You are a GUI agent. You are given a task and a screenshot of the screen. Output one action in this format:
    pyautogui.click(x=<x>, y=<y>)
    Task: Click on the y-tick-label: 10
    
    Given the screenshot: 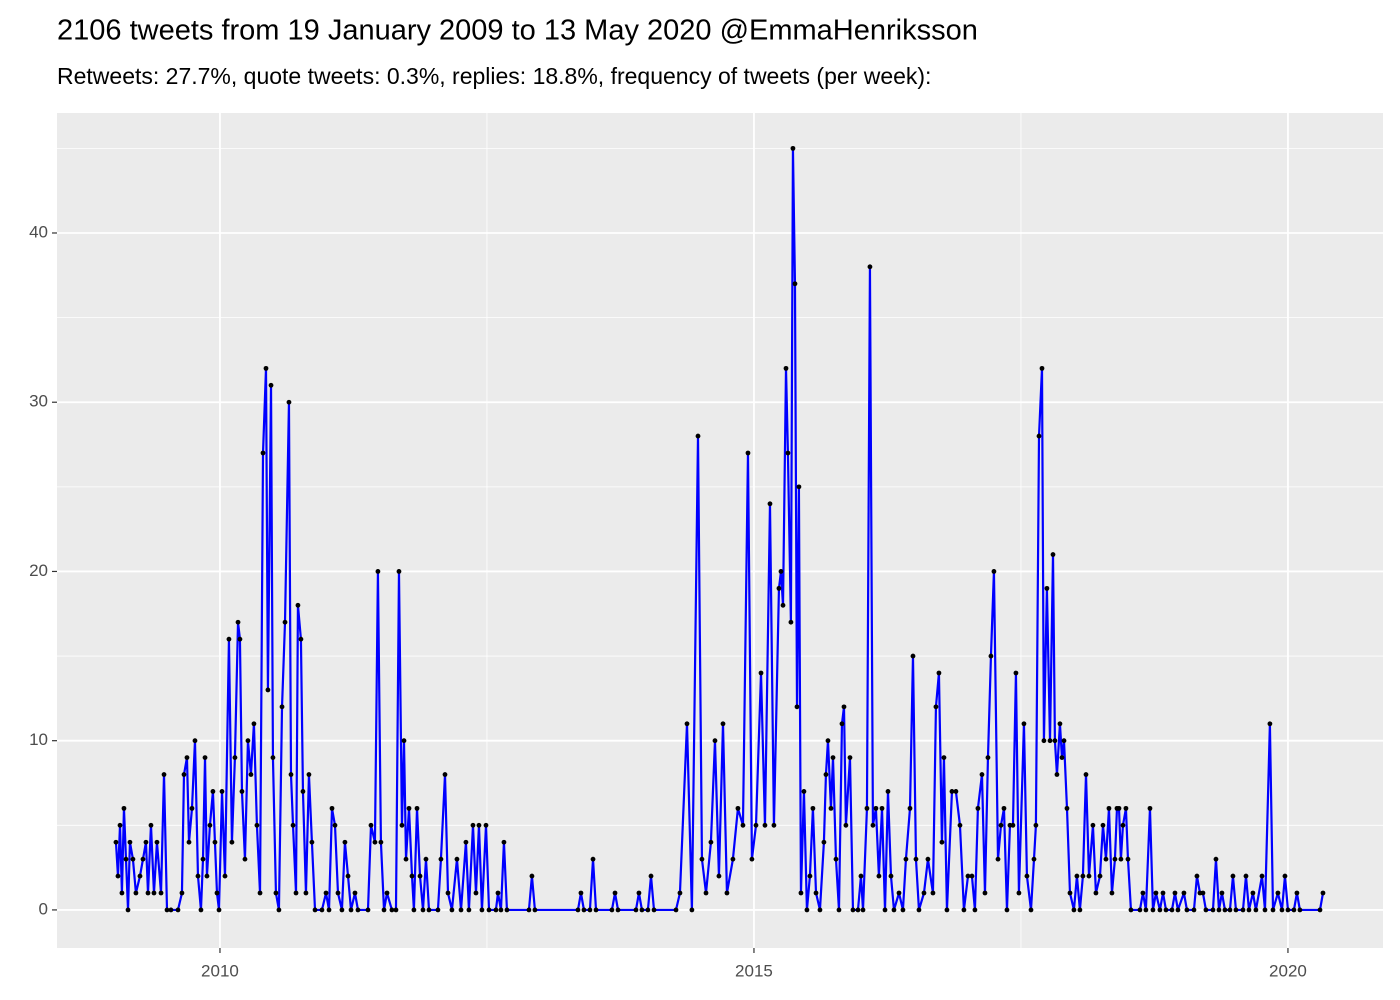 What is the action you would take?
    pyautogui.click(x=38, y=739)
    